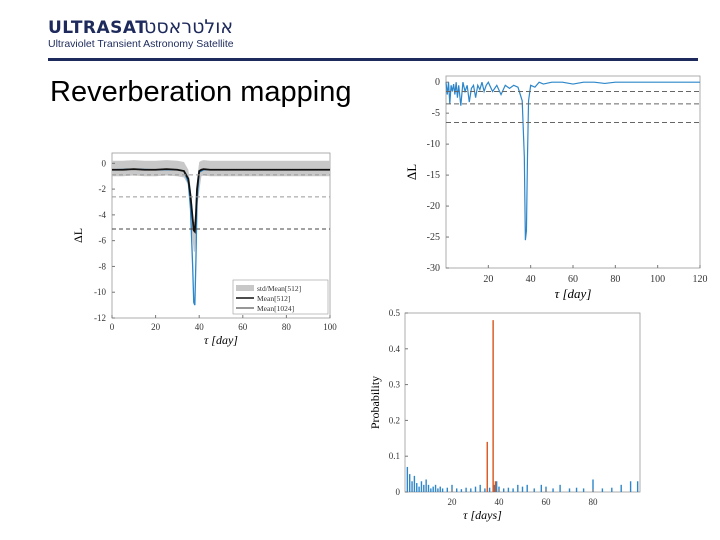  Describe the element at coordinates (700, 279) in the screenshot. I see `plot2-xtick-label: 120` at that location.